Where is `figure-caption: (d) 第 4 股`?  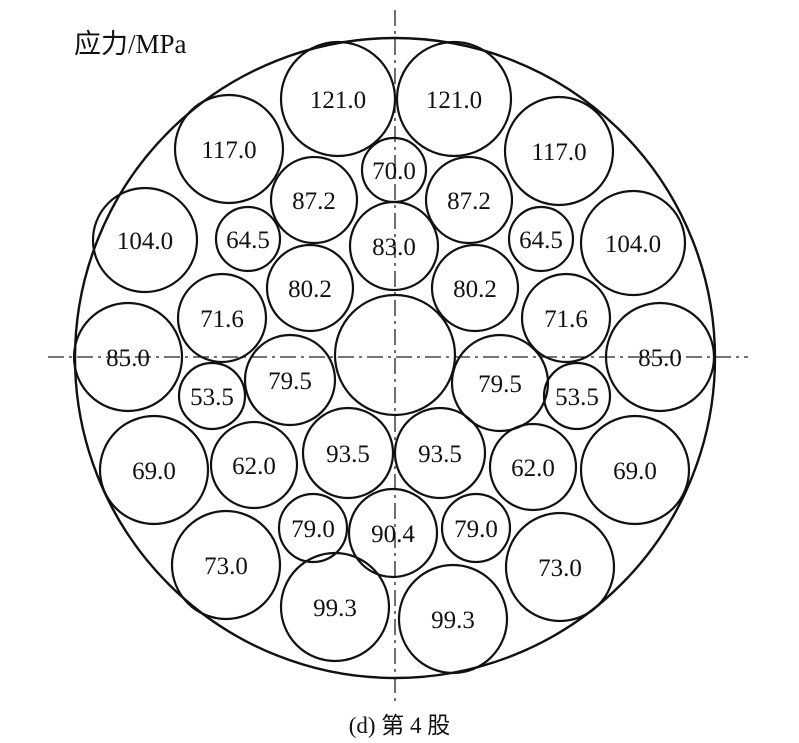
figure-caption: (d) 第 4 股 is located at coordinates (399, 725).